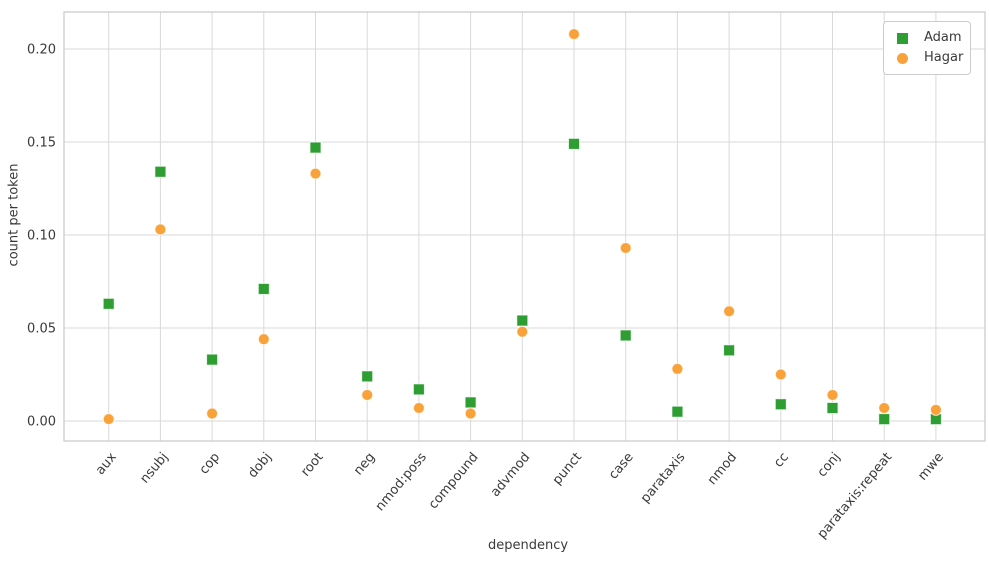 The width and height of the screenshot is (989, 566). Describe the element at coordinates (944, 57) in the screenshot. I see `legend-label-hagar: Hagar` at that location.